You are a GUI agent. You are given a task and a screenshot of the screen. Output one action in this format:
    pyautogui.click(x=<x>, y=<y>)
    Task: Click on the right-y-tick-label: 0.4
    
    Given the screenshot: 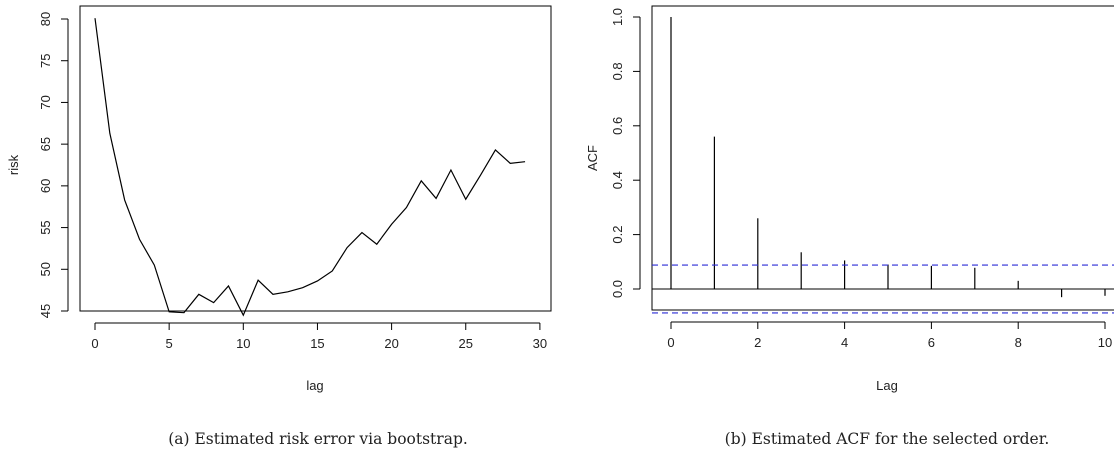 What is the action you would take?
    pyautogui.click(x=617, y=180)
    